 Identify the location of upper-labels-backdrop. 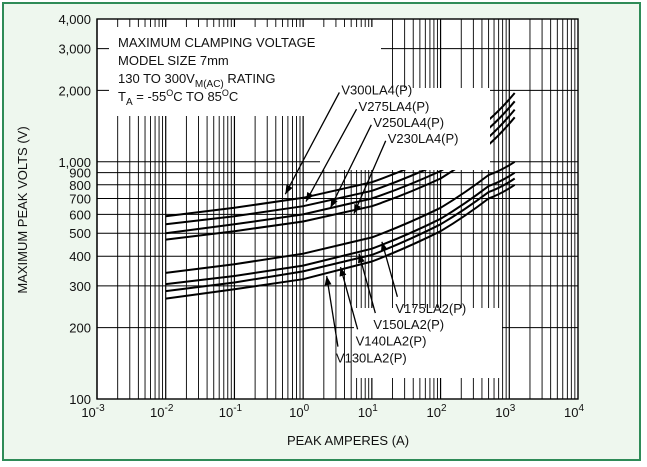
(405, 129).